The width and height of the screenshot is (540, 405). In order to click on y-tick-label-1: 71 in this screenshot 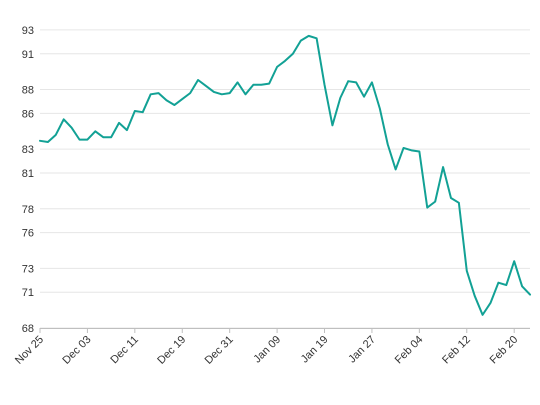, I will do `click(28, 293)`.